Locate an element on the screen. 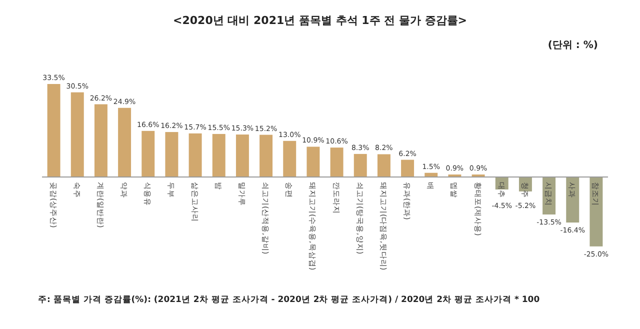  chart-title: <2020년 대비 2021년 품목별 추석 1주 전 물가 증감률> is located at coordinates (320, 20).